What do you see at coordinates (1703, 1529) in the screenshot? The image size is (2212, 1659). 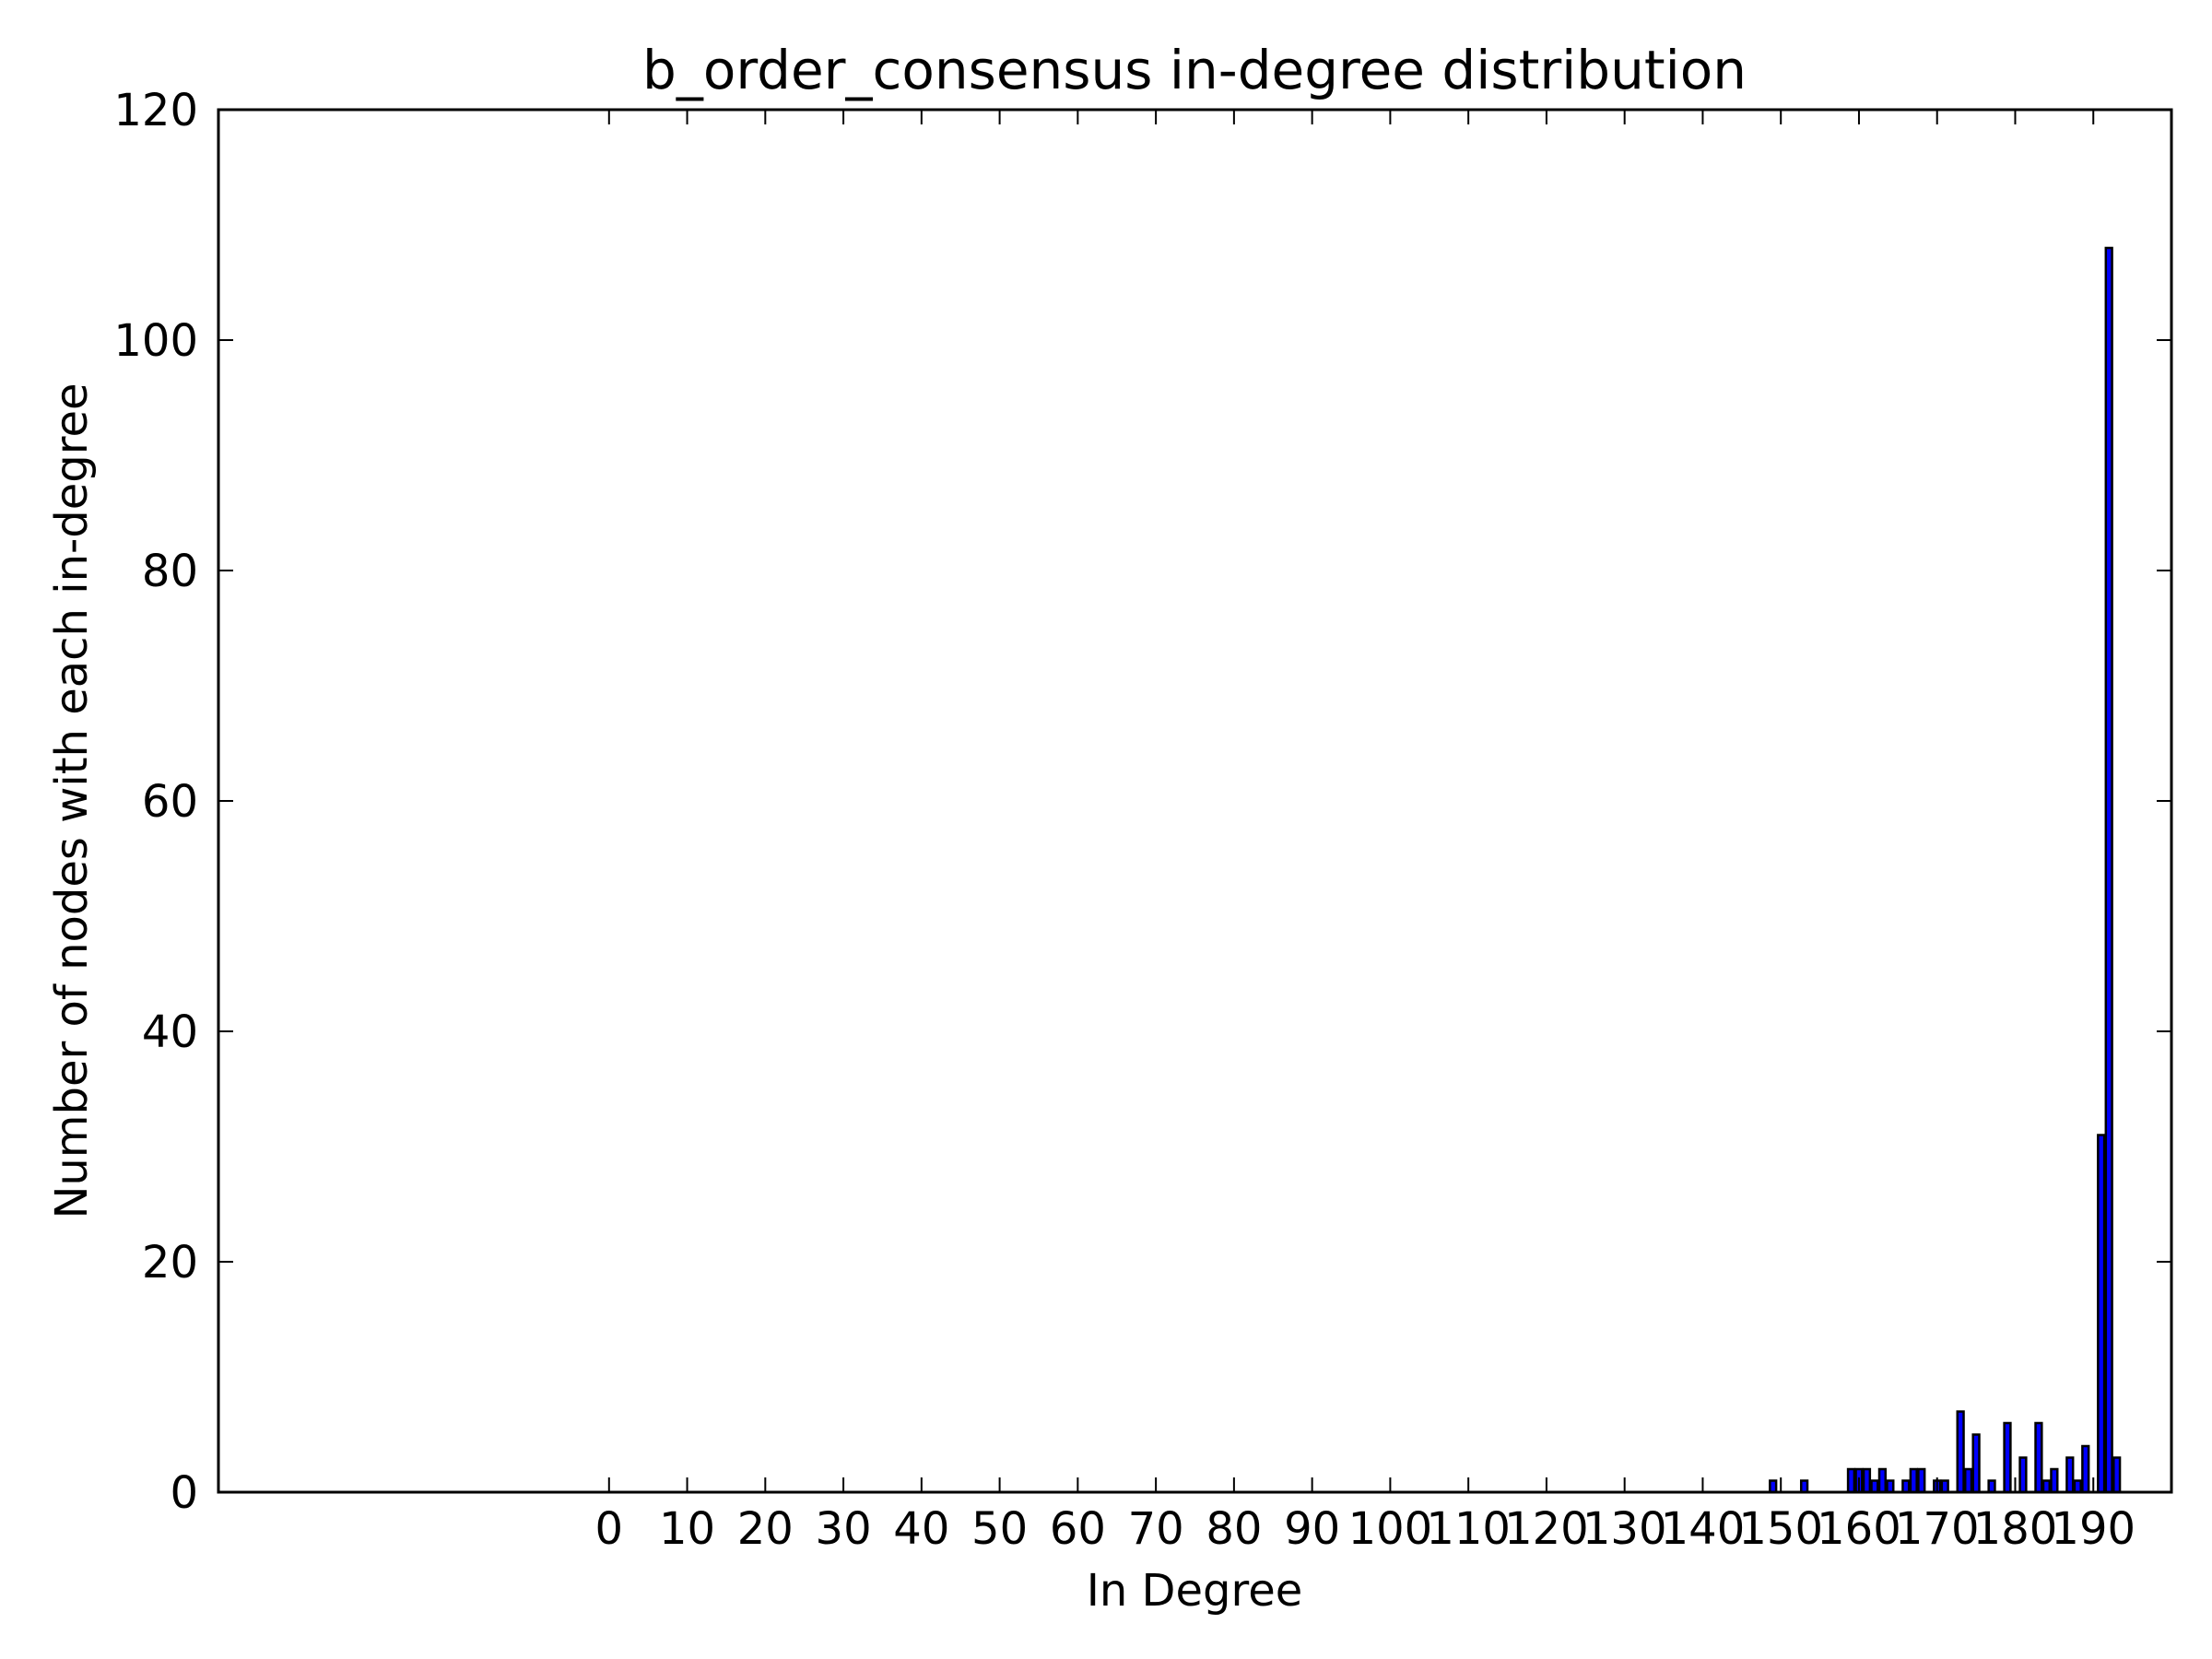 I see `x-tick-label-140: 140` at bounding box center [1703, 1529].